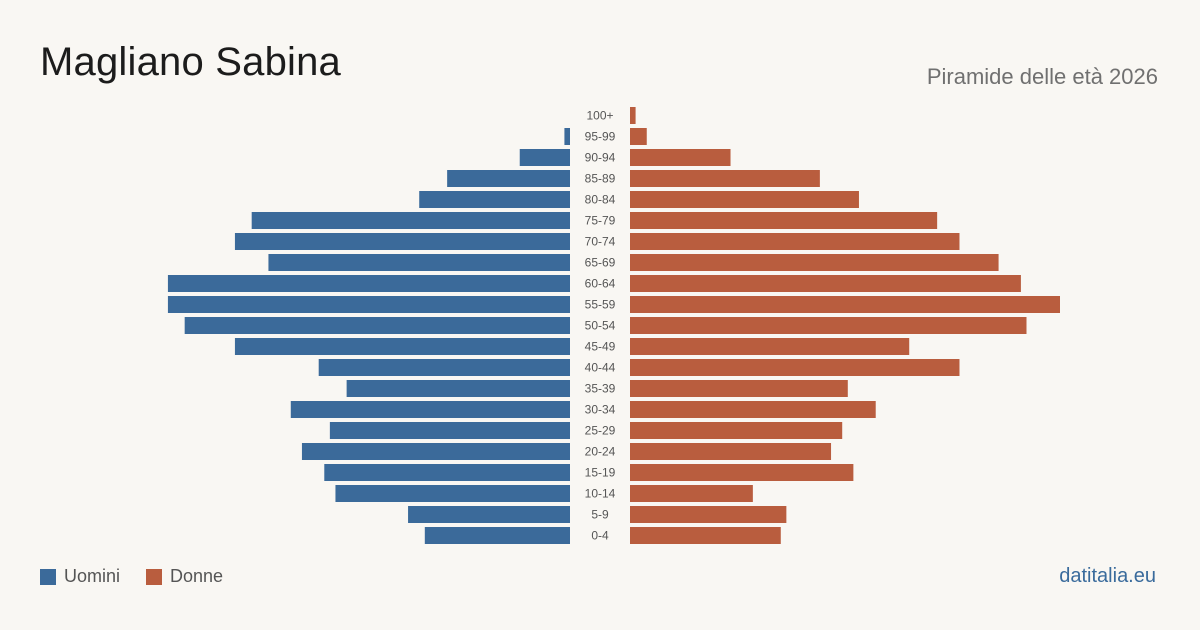 This screenshot has width=1200, height=630. I want to click on brand-link: datitalia.eu, so click(1107, 576).